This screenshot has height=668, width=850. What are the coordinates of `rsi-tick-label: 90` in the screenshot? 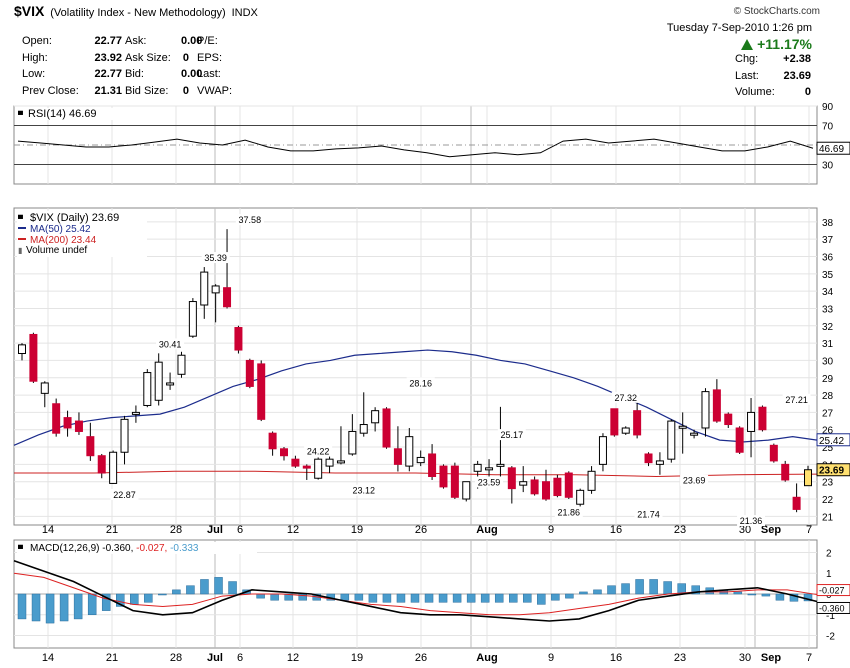 It's located at (828, 107).